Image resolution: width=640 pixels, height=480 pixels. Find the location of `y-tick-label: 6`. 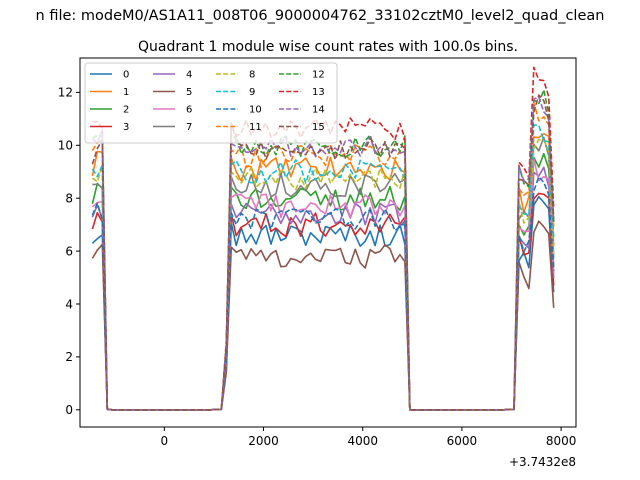

y-tick-label: 6 is located at coordinates (69, 251).